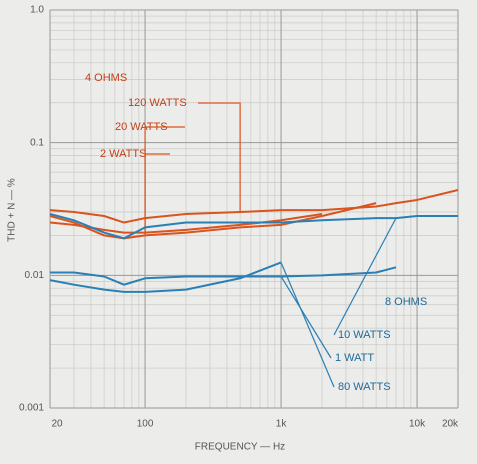 The height and width of the screenshot is (464, 477). What do you see at coordinates (35, 275) in the screenshot?
I see `y-tick-label: 0.01` at bounding box center [35, 275].